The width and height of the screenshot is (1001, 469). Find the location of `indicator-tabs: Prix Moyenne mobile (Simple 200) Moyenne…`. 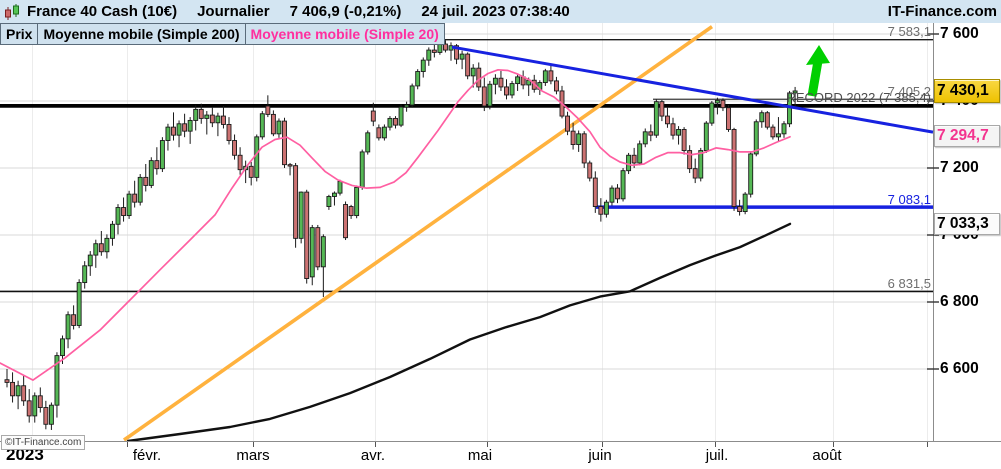

indicator-tabs: Prix Moyenne mobile (Simple 200) Moyenne… is located at coordinates (222, 34).